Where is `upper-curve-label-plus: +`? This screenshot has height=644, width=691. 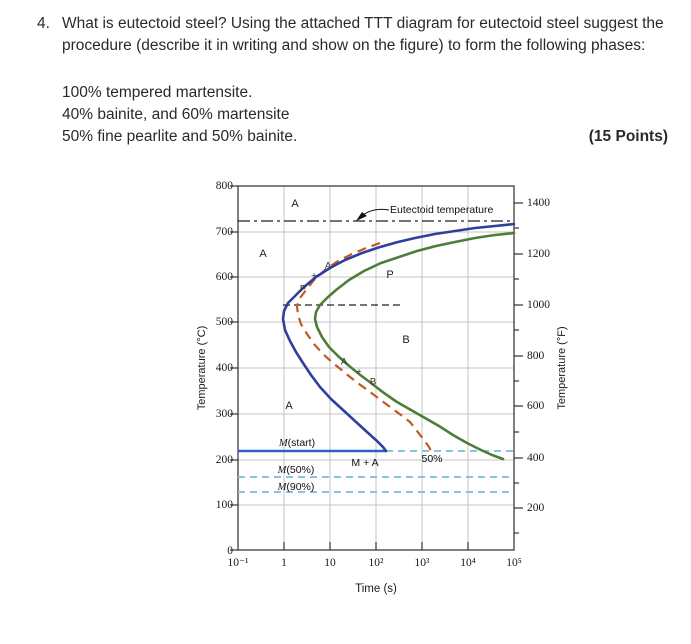
upper-curve-label-plus: + is located at coordinates (314, 276).